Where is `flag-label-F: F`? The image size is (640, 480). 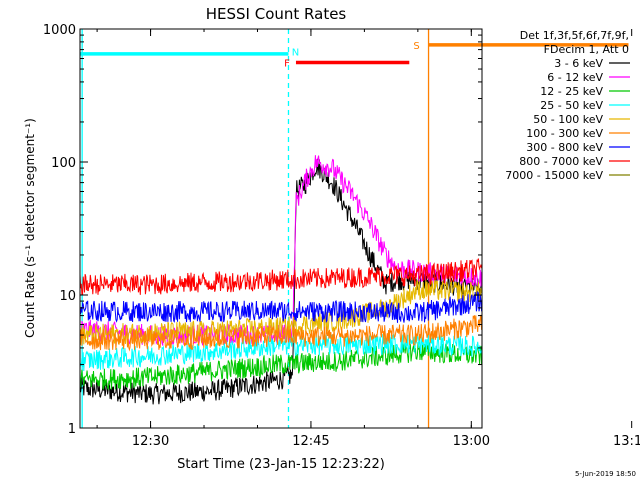 flag-label-F: F is located at coordinates (287, 63).